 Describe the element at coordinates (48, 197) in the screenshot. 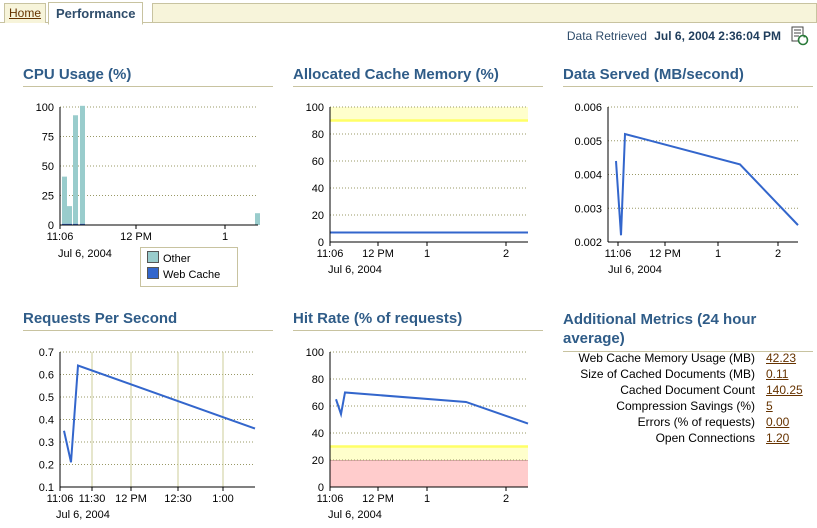

I see `y-tick-label: 25` at that location.